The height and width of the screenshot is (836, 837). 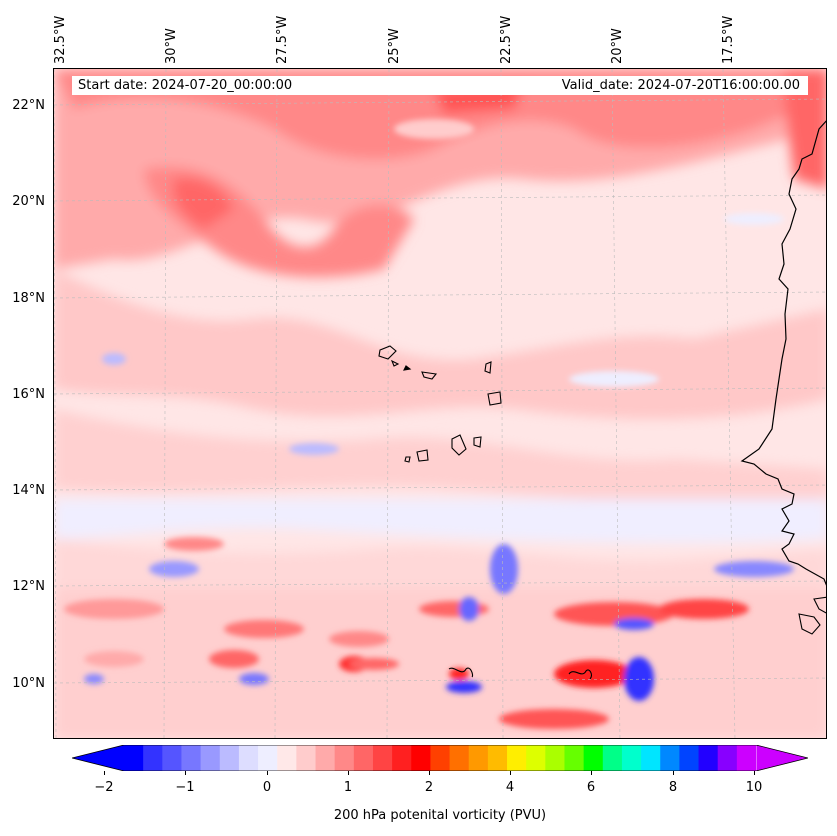 I want to click on lon-label-20w: 20°W, so click(x=617, y=46).